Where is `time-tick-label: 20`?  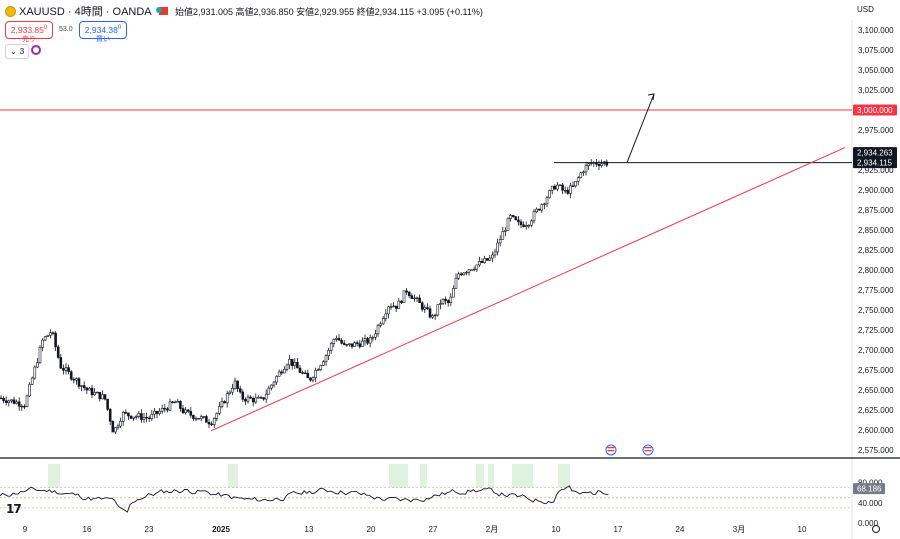
time-tick-label: 20 is located at coordinates (371, 529).